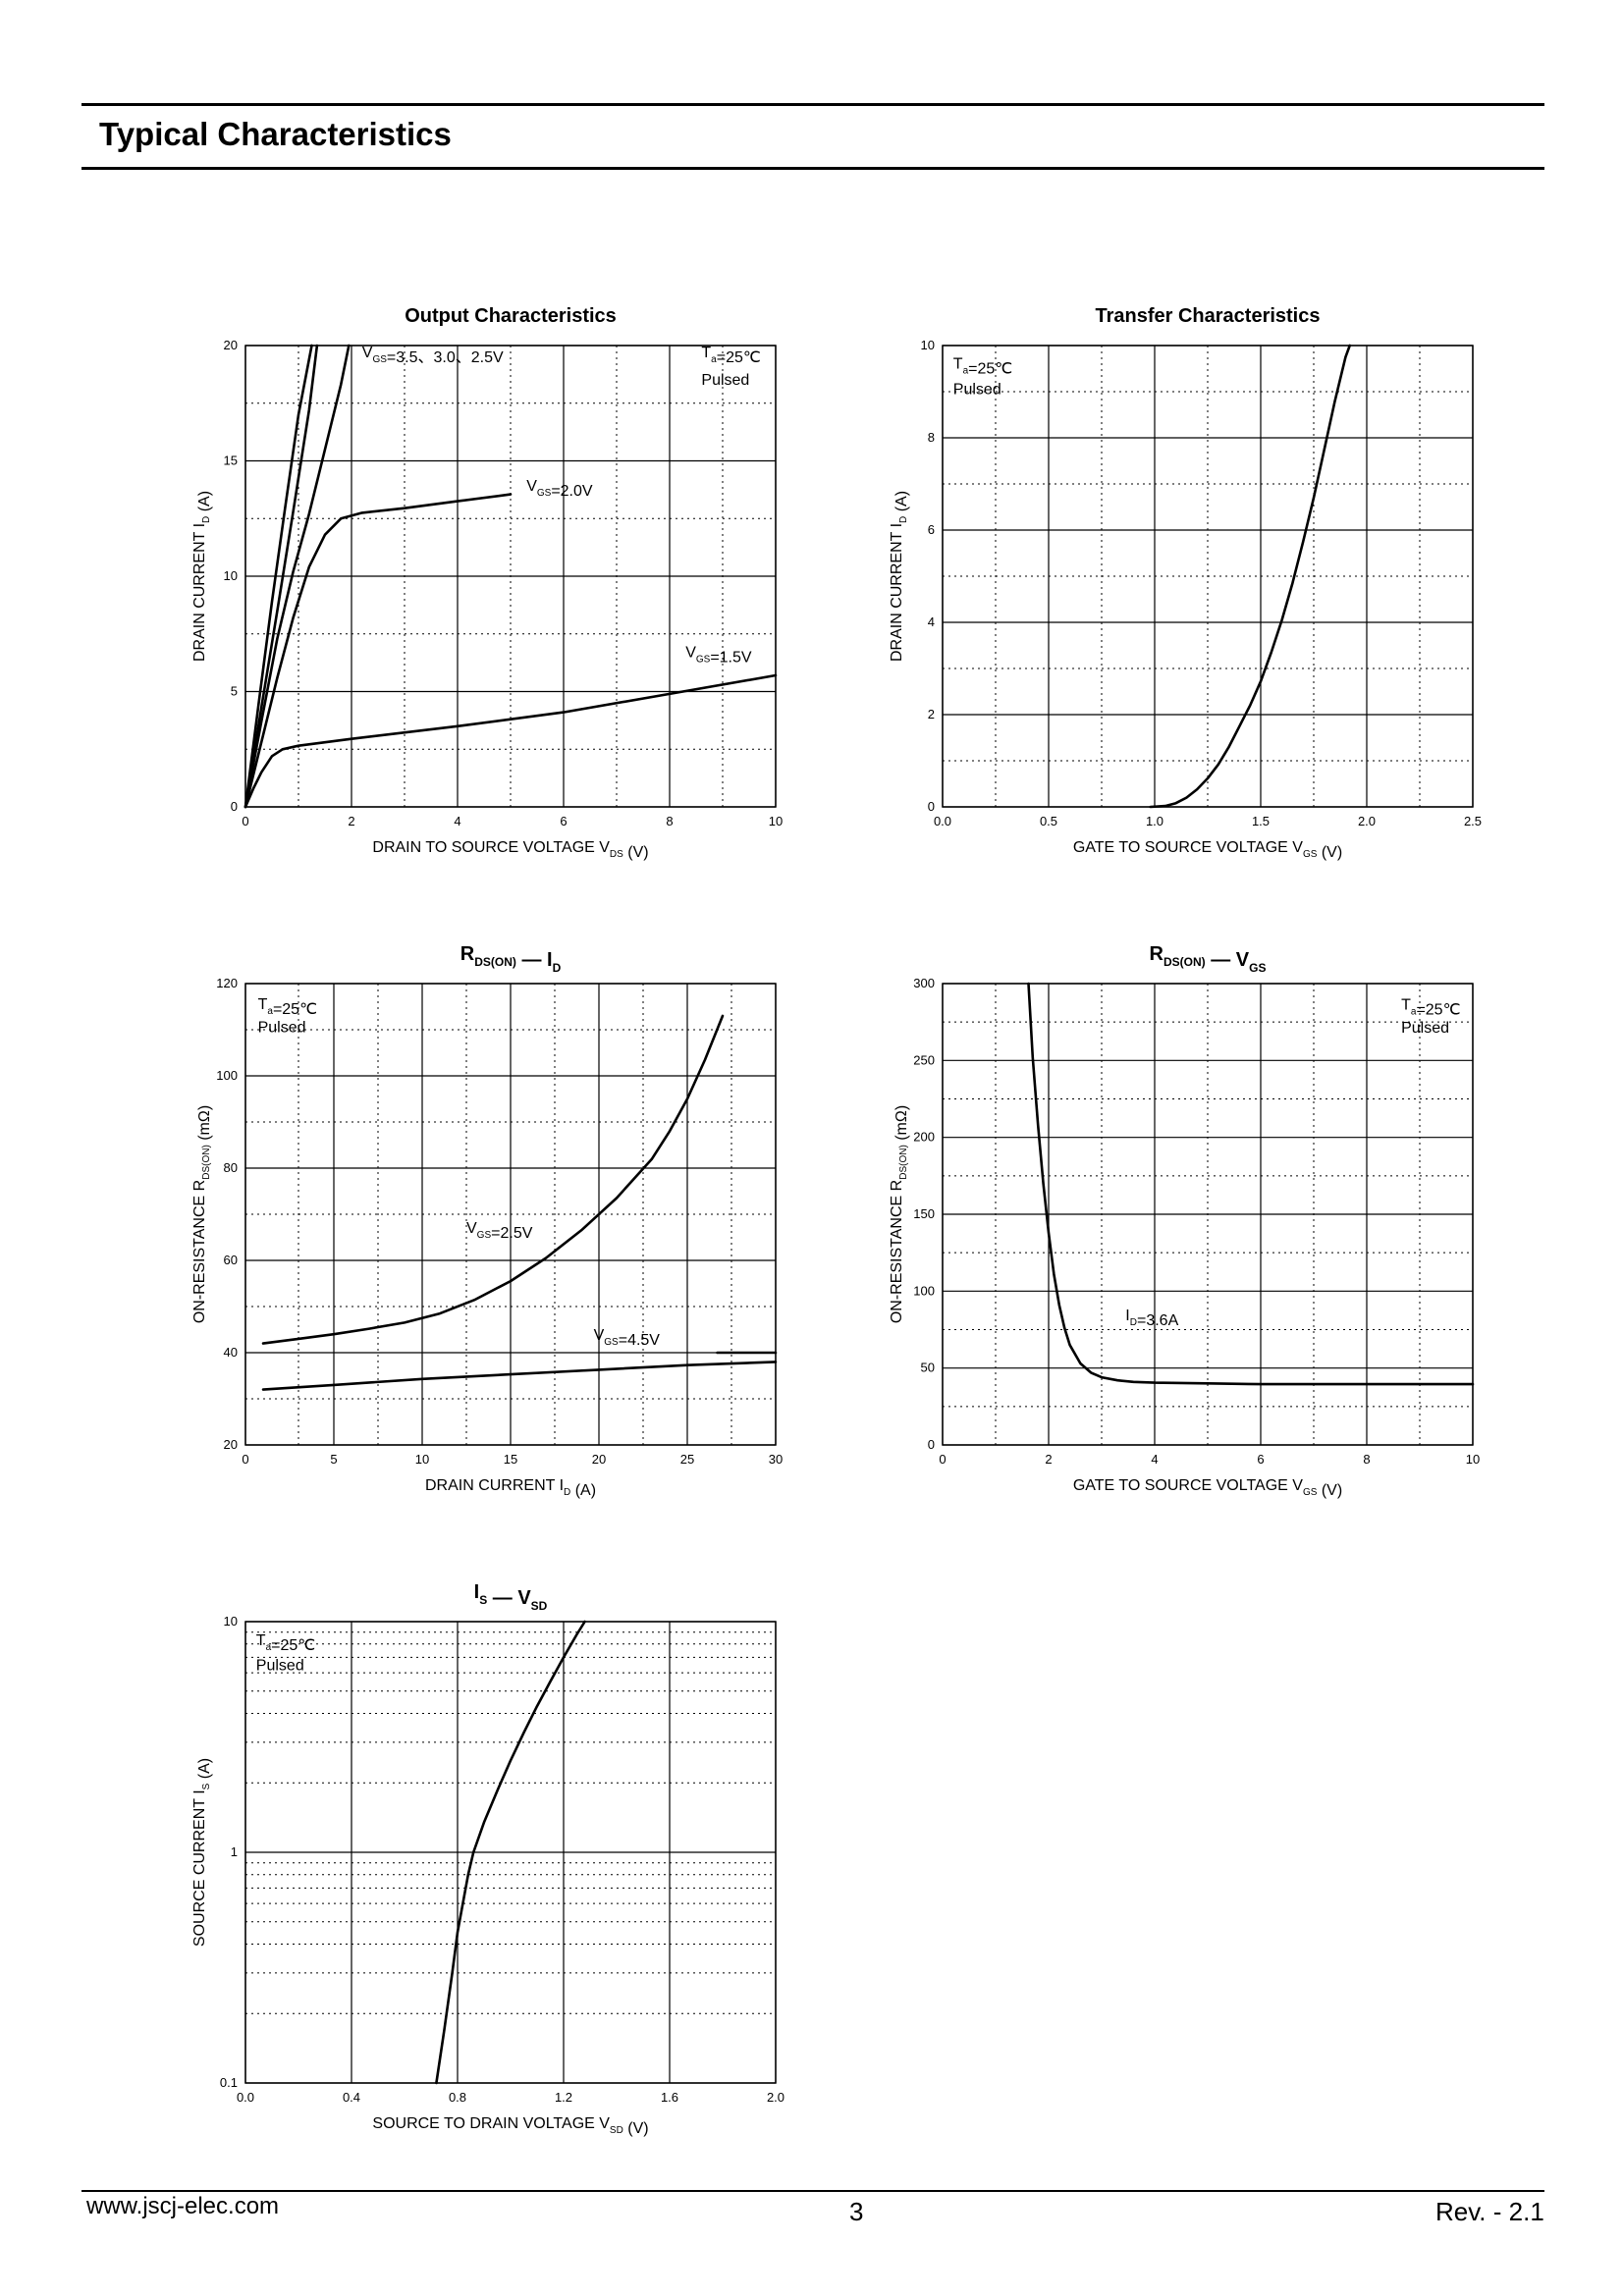  Describe the element at coordinates (202, 1214) in the screenshot. I see `y-axis-label: ON-RESISTANCE RDS(ON) (mΩ)` at that location.